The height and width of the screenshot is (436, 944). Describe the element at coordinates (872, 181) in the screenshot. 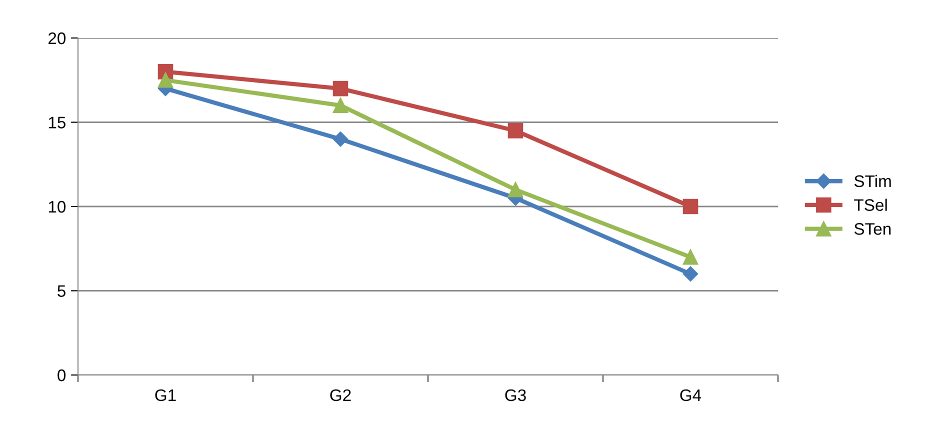

I see `legend-label: STim` at that location.